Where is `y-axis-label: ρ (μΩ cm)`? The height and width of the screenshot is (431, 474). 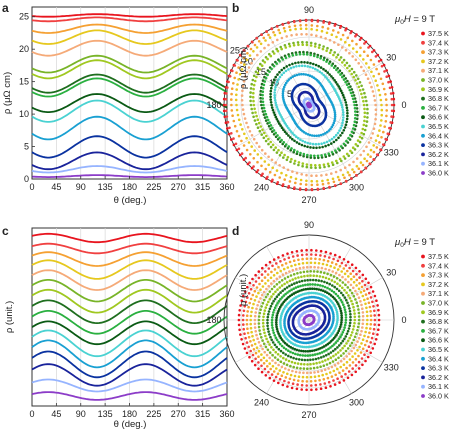 y-axis-label: ρ (μΩ cm) is located at coordinates (7, 93).